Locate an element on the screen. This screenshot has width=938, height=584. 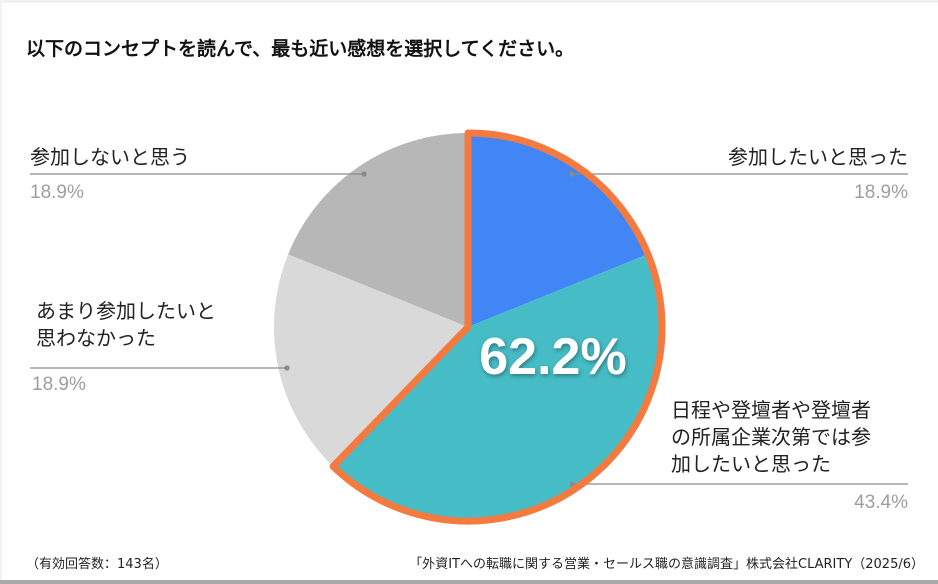
footer-sample-size: （有効回答数：143名） is located at coordinates (97, 564).